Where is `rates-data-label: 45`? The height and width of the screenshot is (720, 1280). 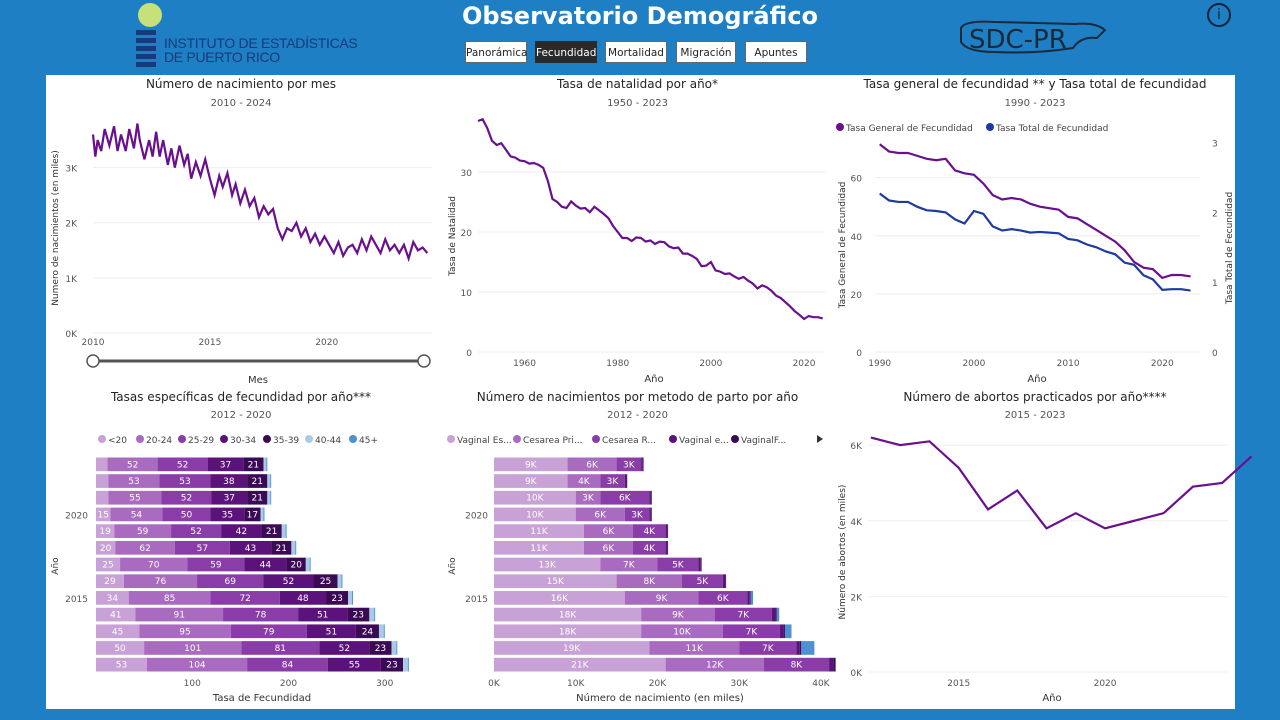 rates-data-label: 45 is located at coordinates (117, 632).